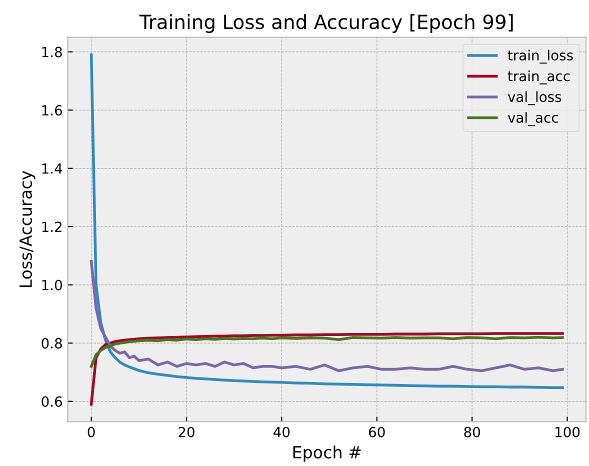  I want to click on x-tick-label: 100, so click(568, 432).